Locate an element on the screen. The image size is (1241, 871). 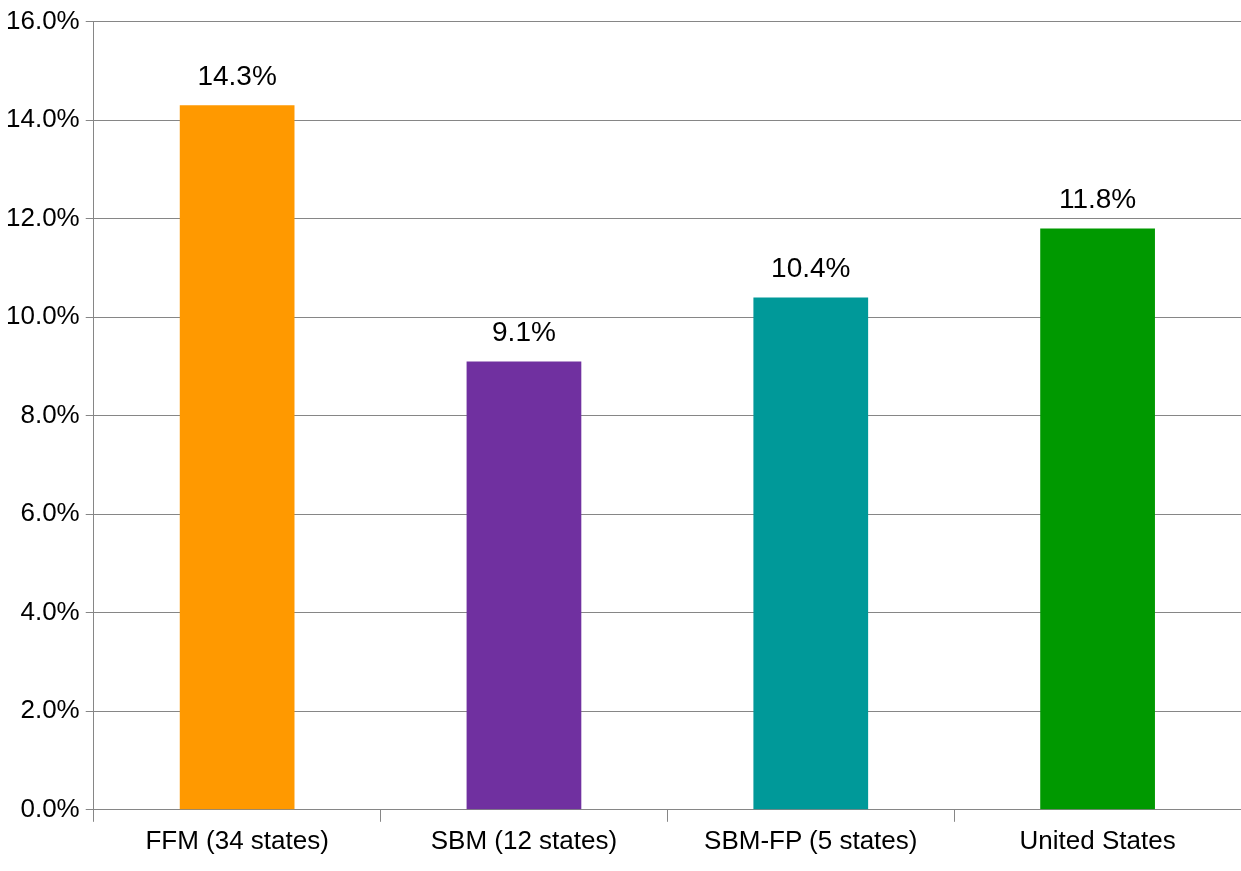
data-label: 11.8% is located at coordinates (1097, 199).